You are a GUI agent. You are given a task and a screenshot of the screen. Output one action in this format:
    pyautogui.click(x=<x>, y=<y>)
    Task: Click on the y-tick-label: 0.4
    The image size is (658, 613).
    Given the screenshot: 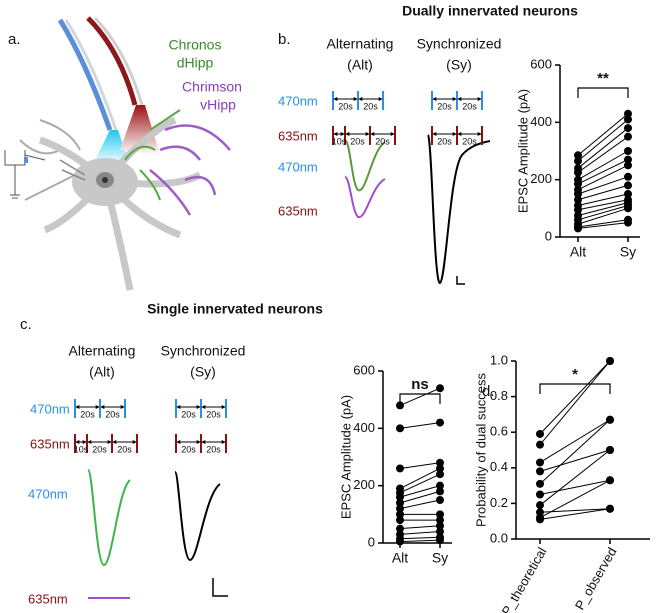 What is the action you would take?
    pyautogui.click(x=499, y=466)
    